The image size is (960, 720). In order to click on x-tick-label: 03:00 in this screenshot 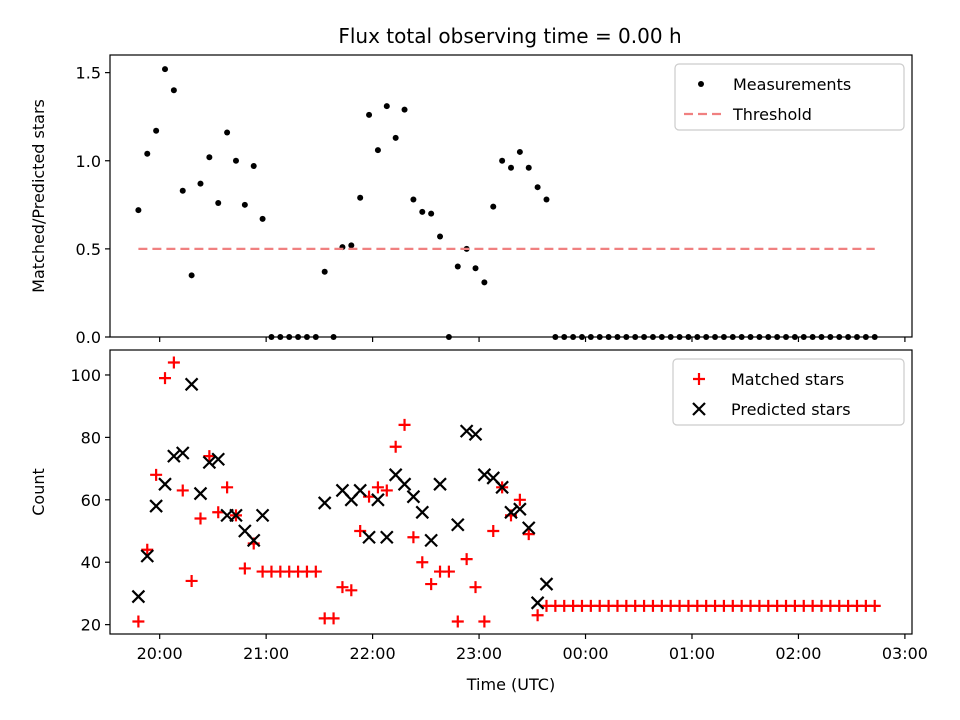, I will do `click(905, 653)`.